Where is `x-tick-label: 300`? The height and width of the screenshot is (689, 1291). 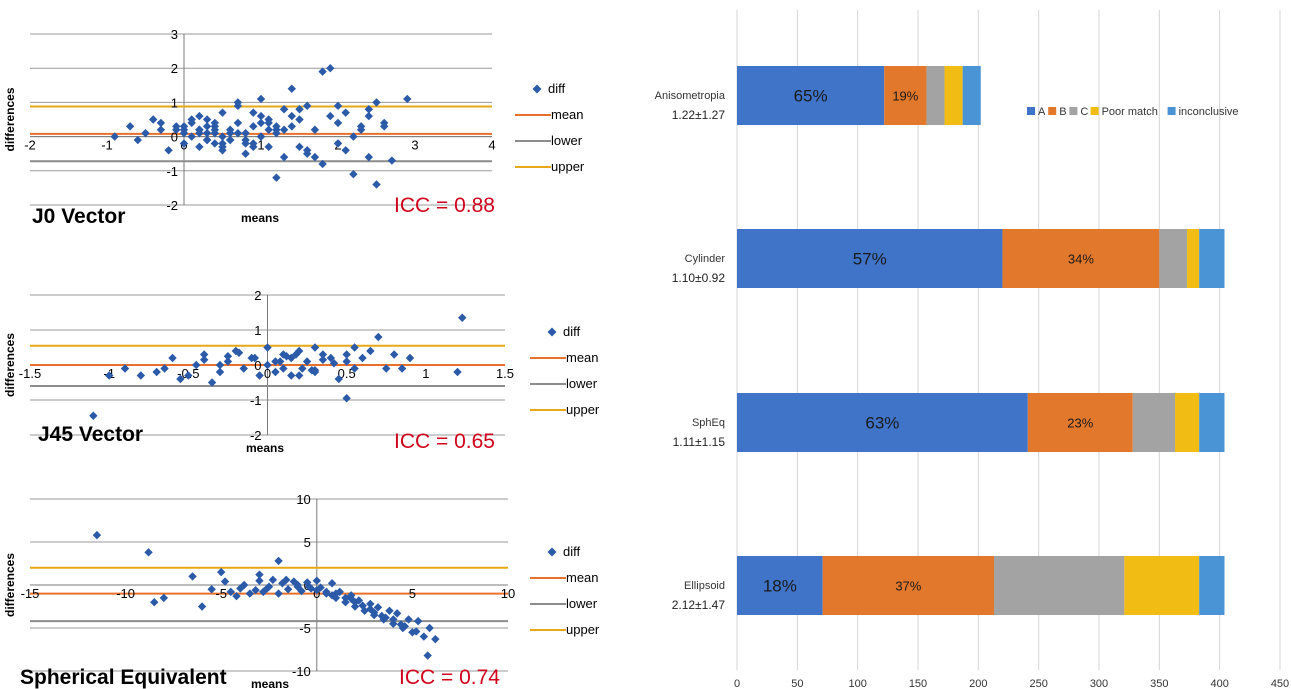 x-tick-label: 300 is located at coordinates (1099, 683).